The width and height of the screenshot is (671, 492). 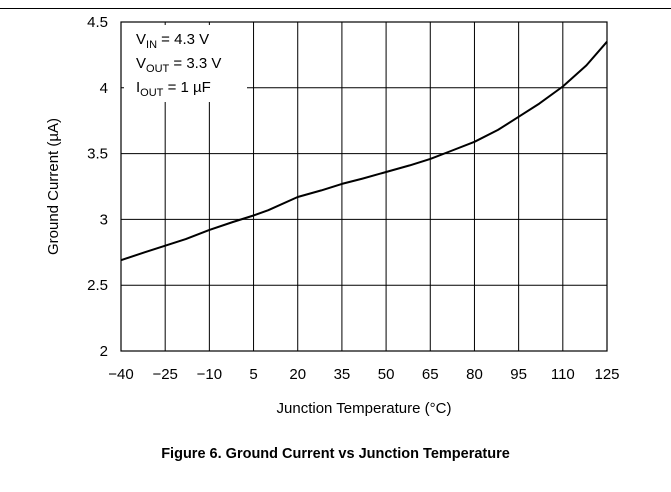 I want to click on y-tick-label: 3, so click(x=104, y=219).